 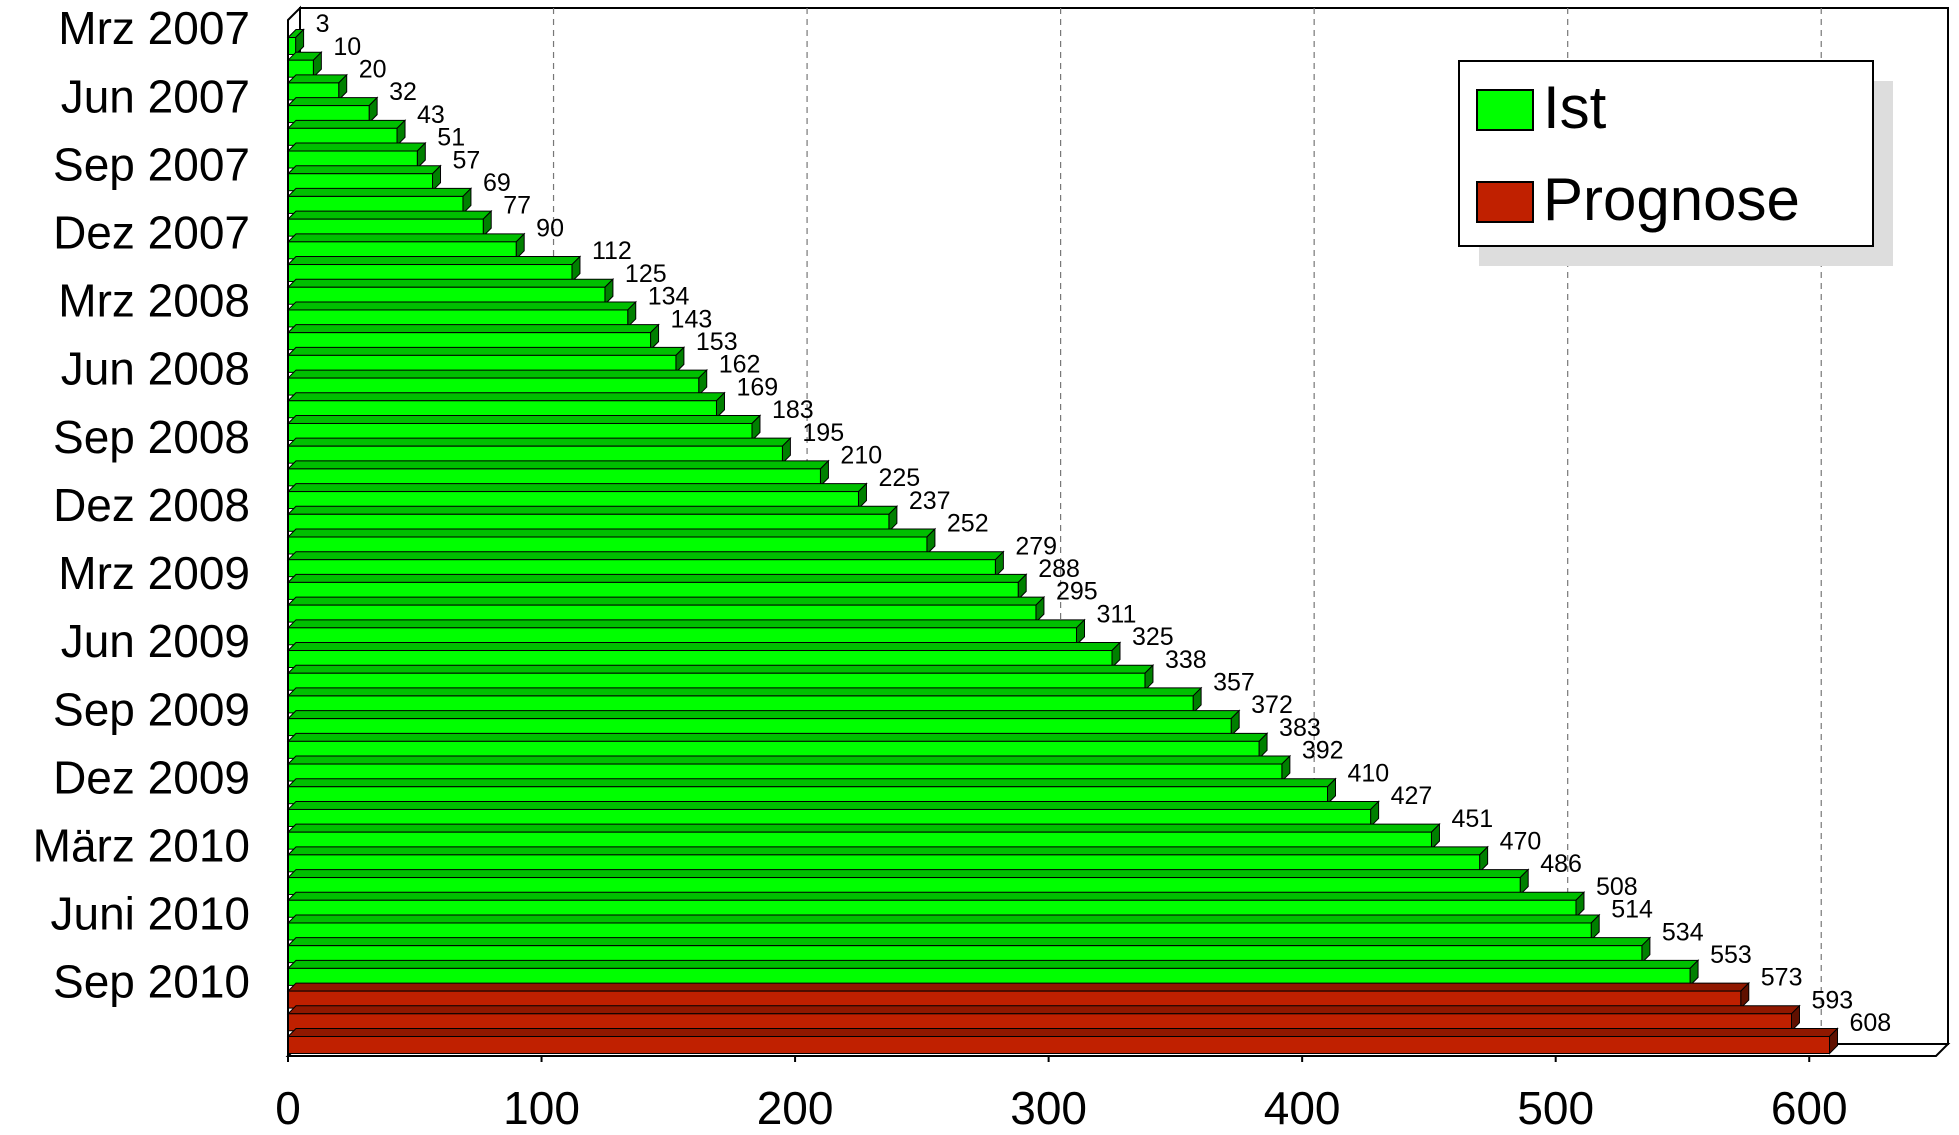 I want to click on y-tick-label: Jun 2008, so click(x=155, y=369).